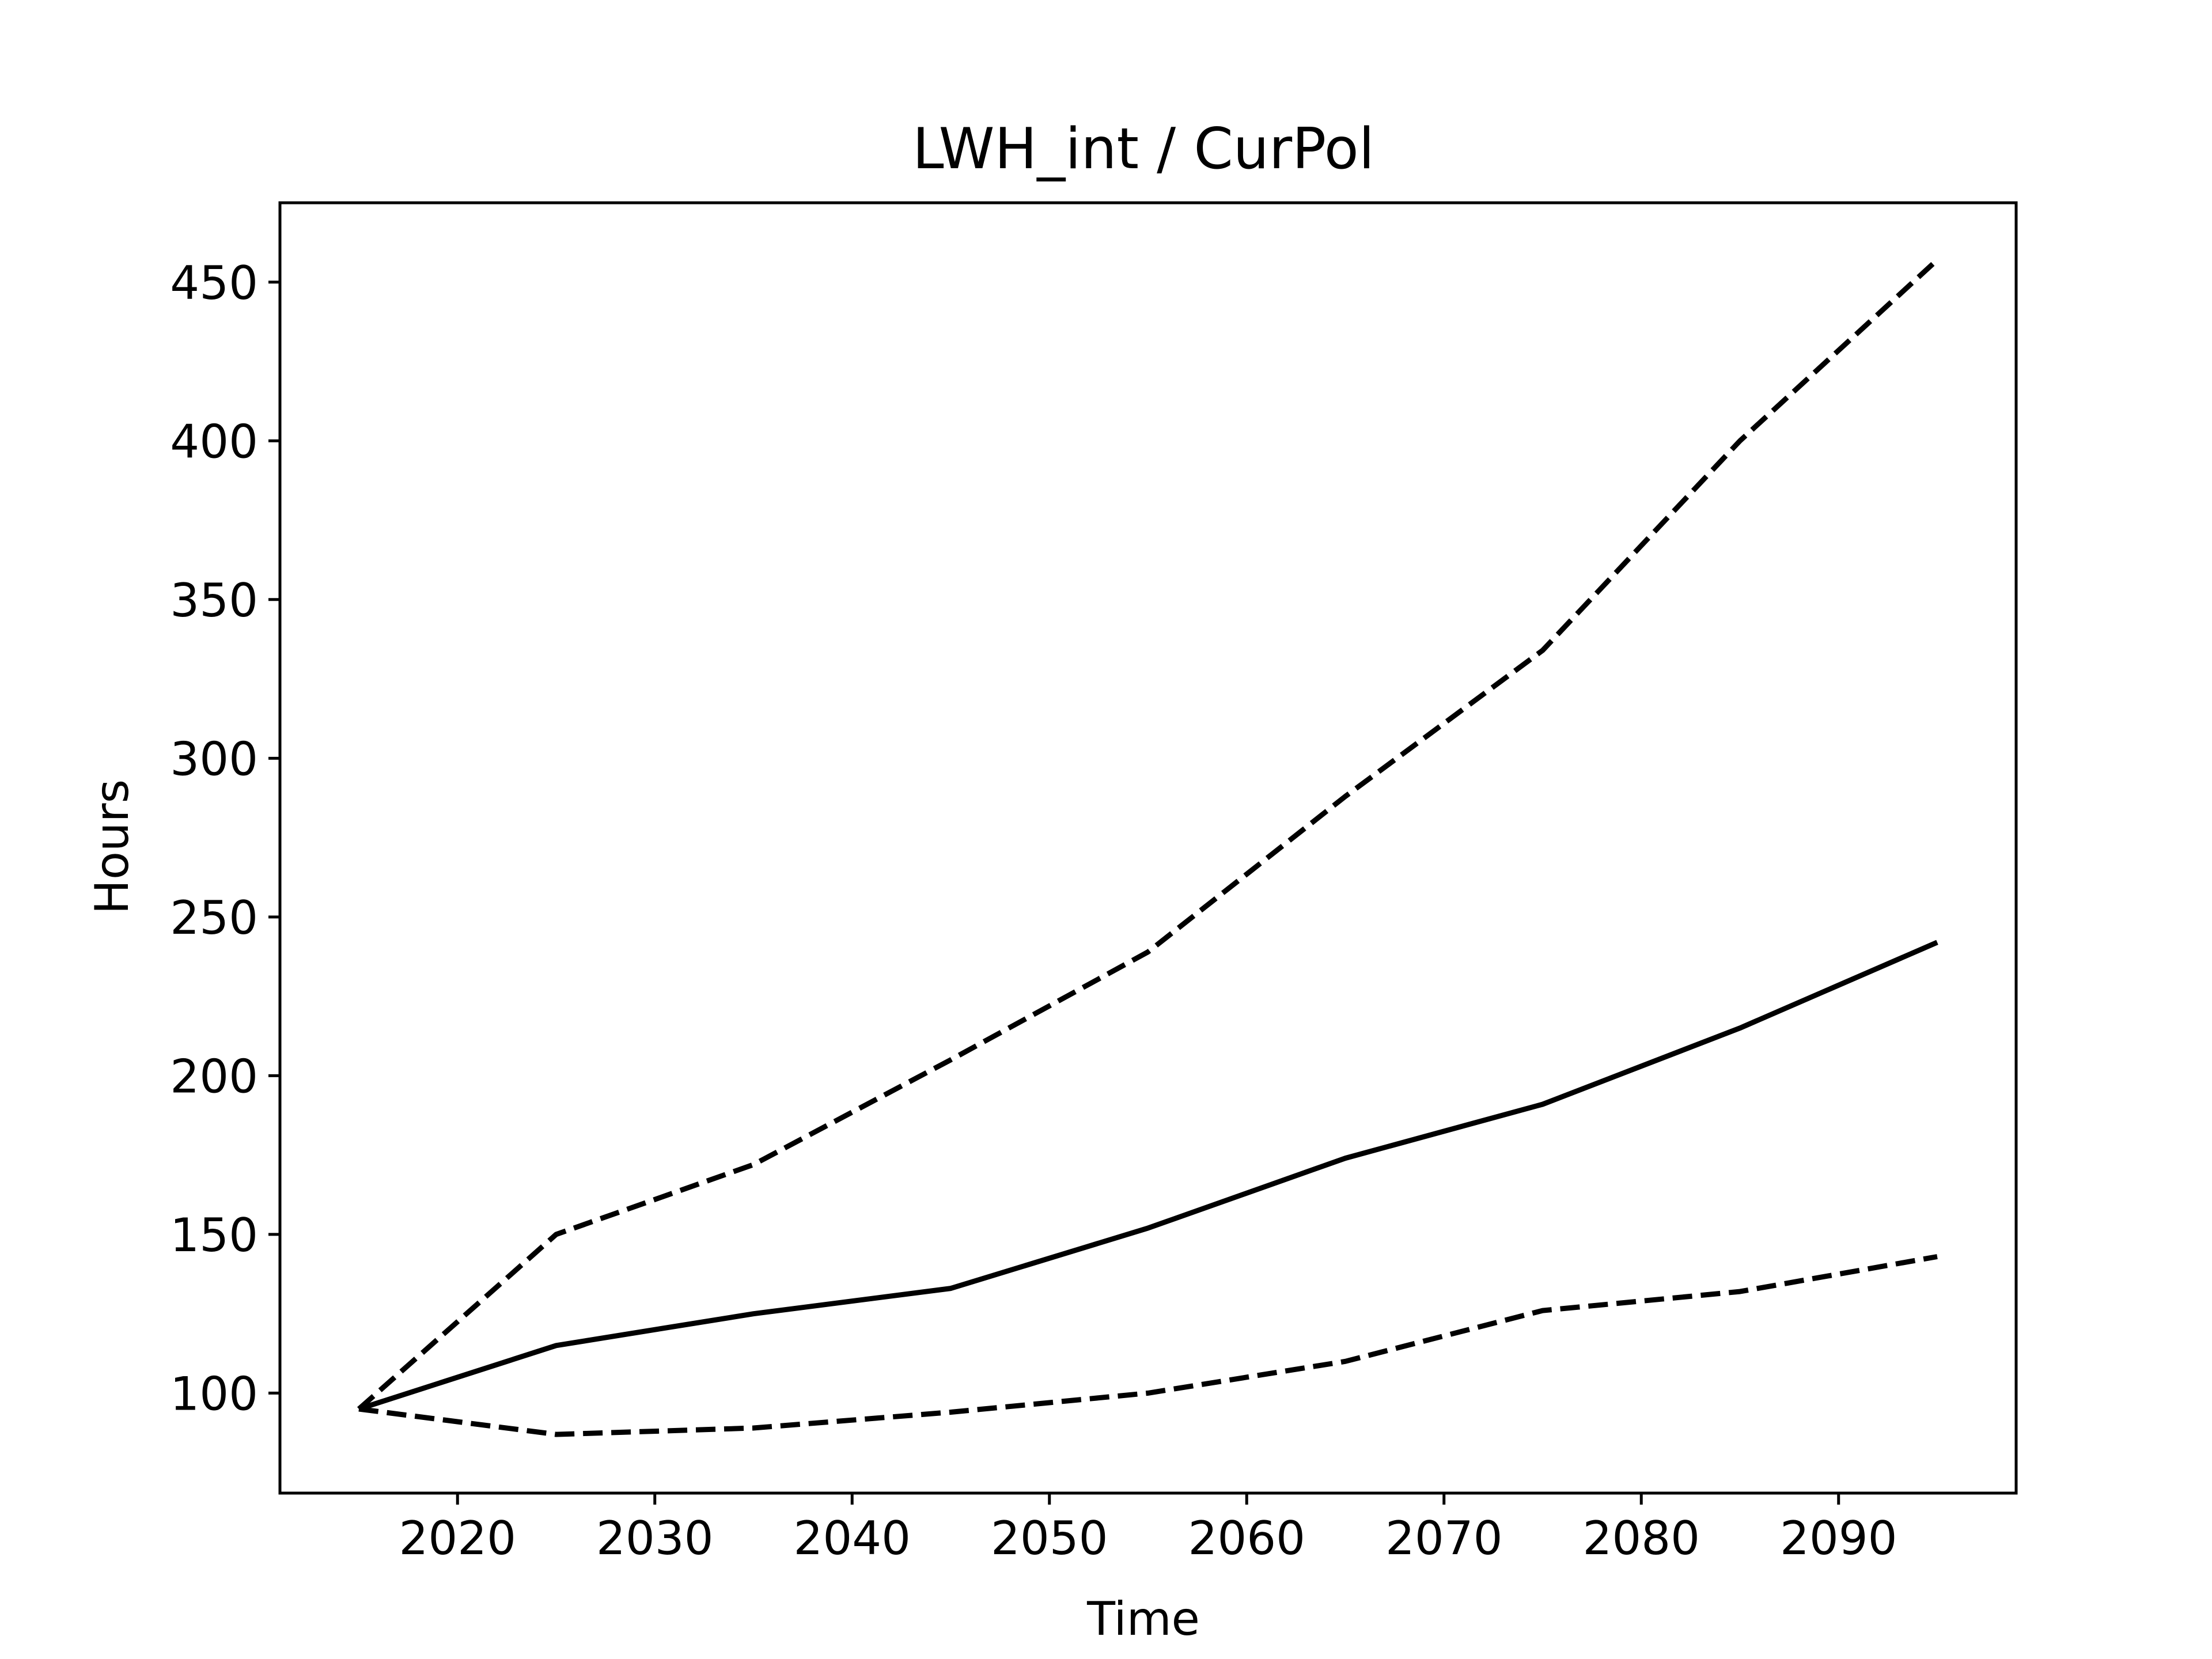  Describe the element at coordinates (655, 1538) in the screenshot. I see `x-tick-label: 2030` at that location.